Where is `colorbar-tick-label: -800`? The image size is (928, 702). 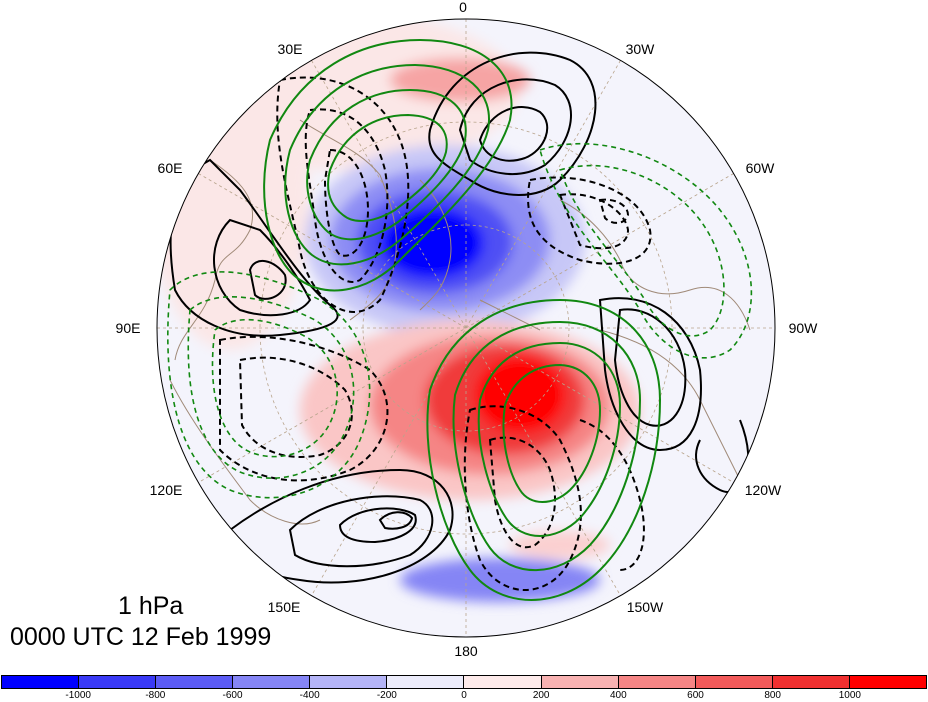
colorbar-tick-label: -800 is located at coordinates (155, 695).